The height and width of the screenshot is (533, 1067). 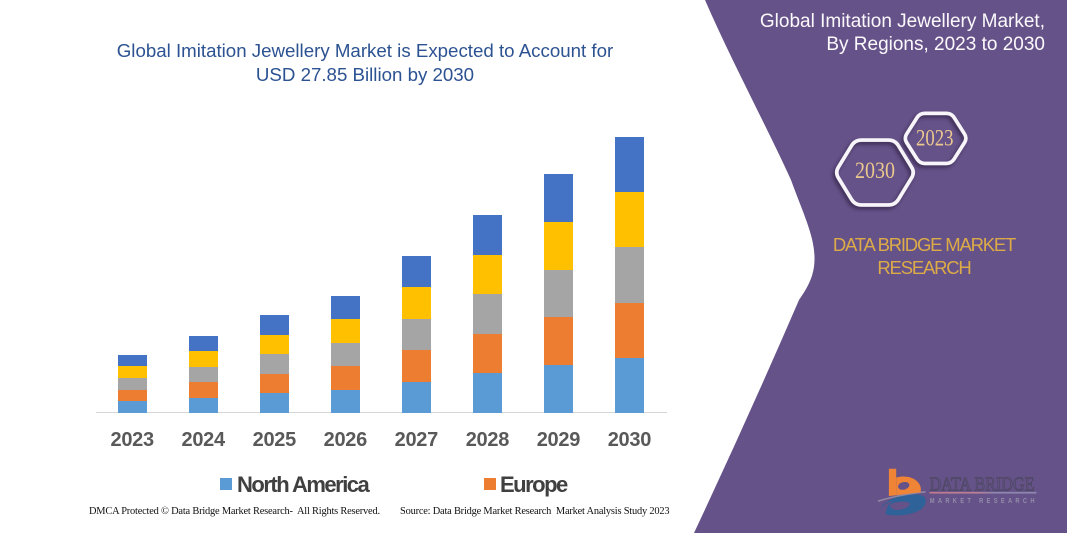 I want to click on svg-text: 2030, so click(x=875, y=171).